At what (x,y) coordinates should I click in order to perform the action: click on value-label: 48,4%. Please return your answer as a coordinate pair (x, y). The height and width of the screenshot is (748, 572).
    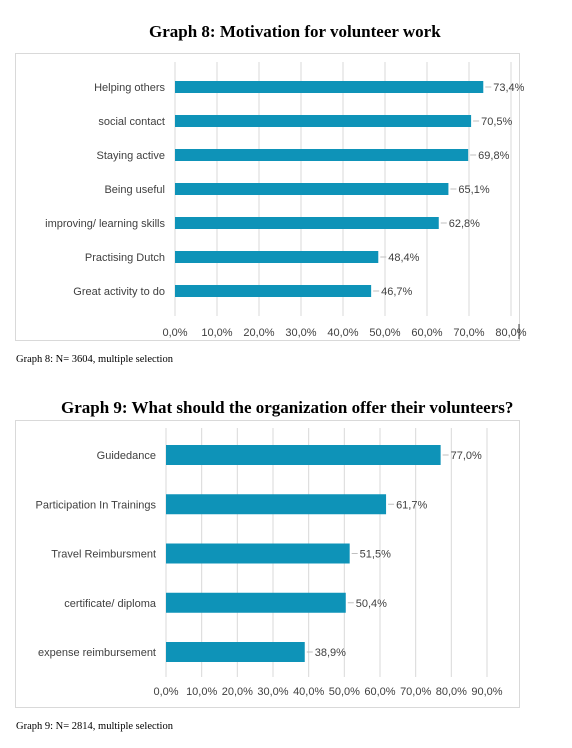
    Looking at the image, I should click on (403, 258).